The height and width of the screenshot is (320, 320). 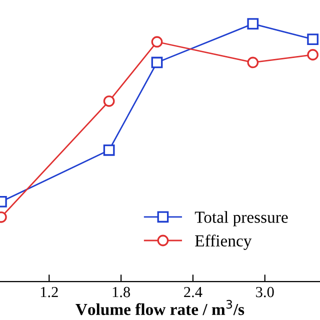 What do you see at coordinates (193, 292) in the screenshot?
I see `x-tick-label: 2.4` at bounding box center [193, 292].